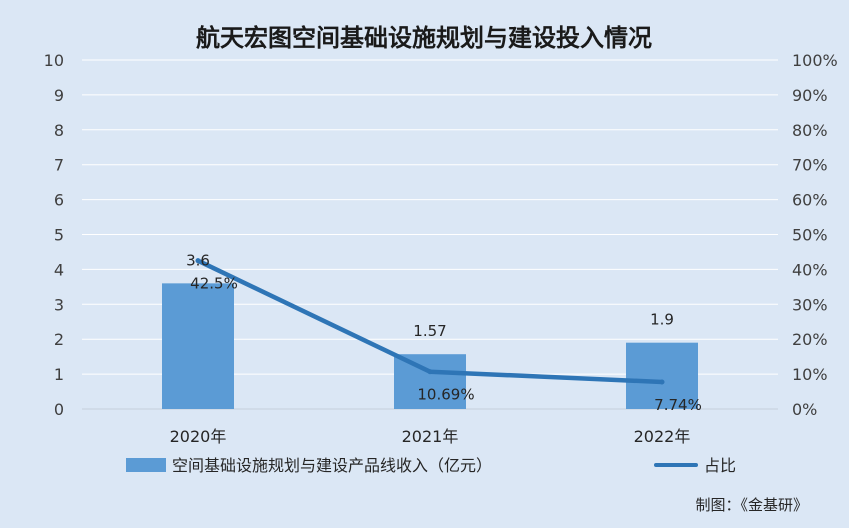 Image resolution: width=849 pixels, height=528 pixels. What do you see at coordinates (59, 374) in the screenshot?
I see `left-tick-label: 1` at bounding box center [59, 374].